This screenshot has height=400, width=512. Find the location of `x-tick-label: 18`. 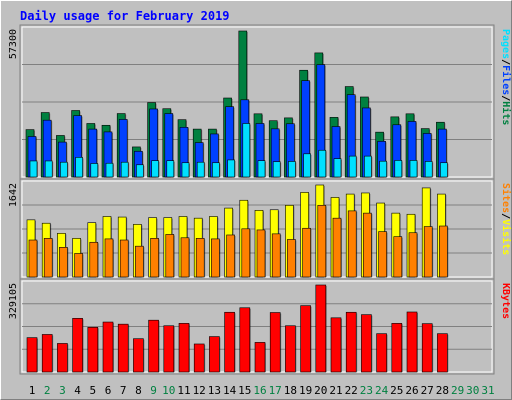

x-tick-label: 18 is located at coordinates (290, 390).